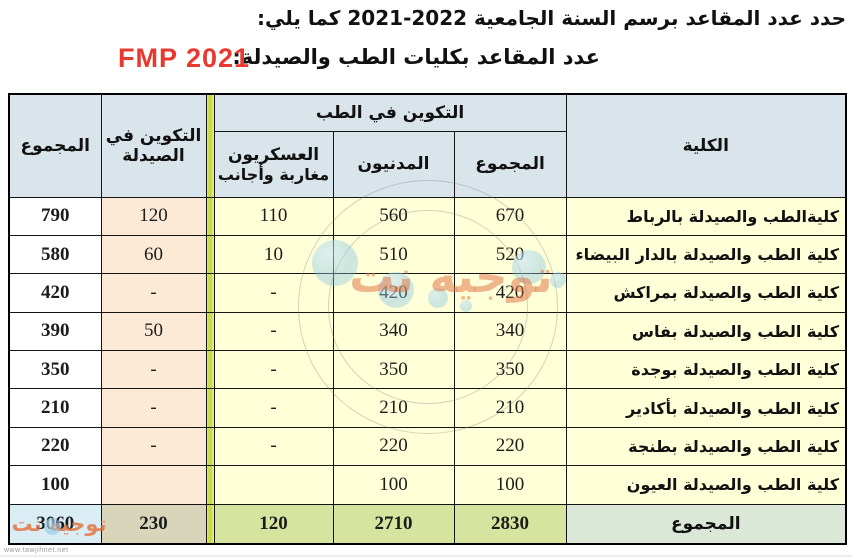  Describe the element at coordinates (273, 174) in the screenshot. I see `col-header-military-line2: مغاربة وأجانب` at that location.